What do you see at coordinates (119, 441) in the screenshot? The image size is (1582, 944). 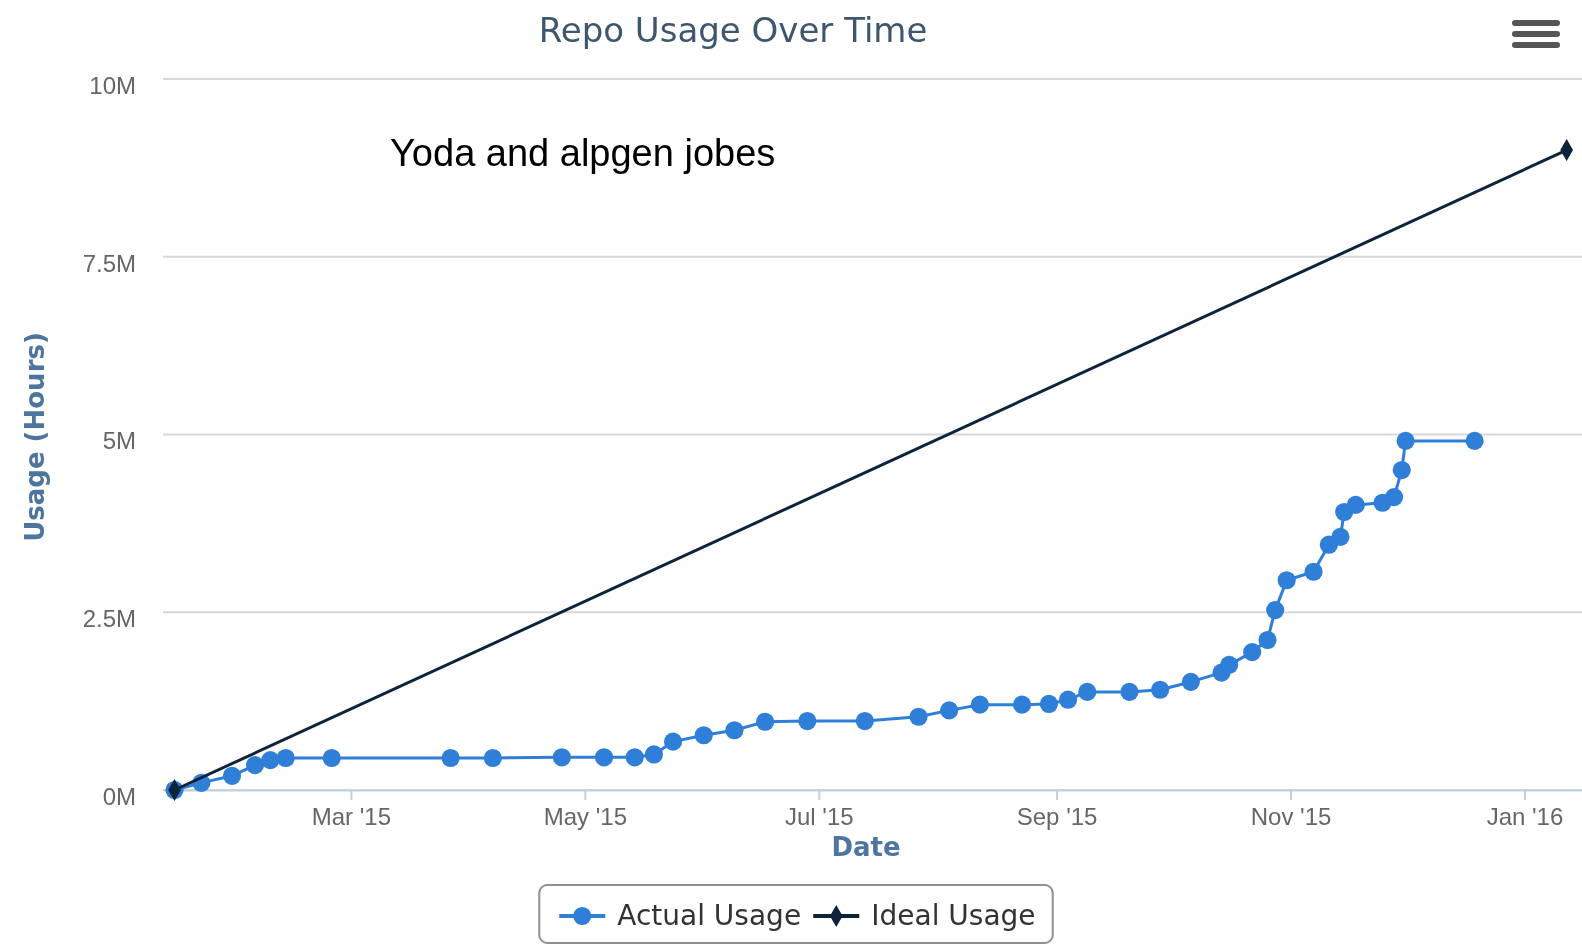 I see `y-tick-label: 5M` at bounding box center [119, 441].